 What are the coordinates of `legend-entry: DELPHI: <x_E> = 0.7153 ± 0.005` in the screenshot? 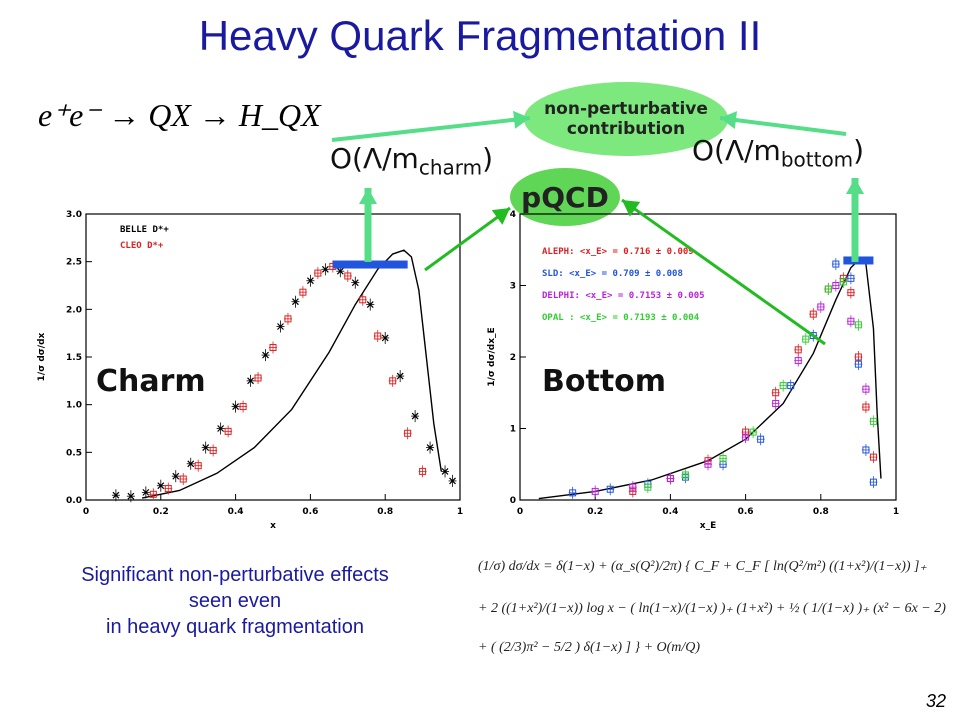 It's located at (623, 296).